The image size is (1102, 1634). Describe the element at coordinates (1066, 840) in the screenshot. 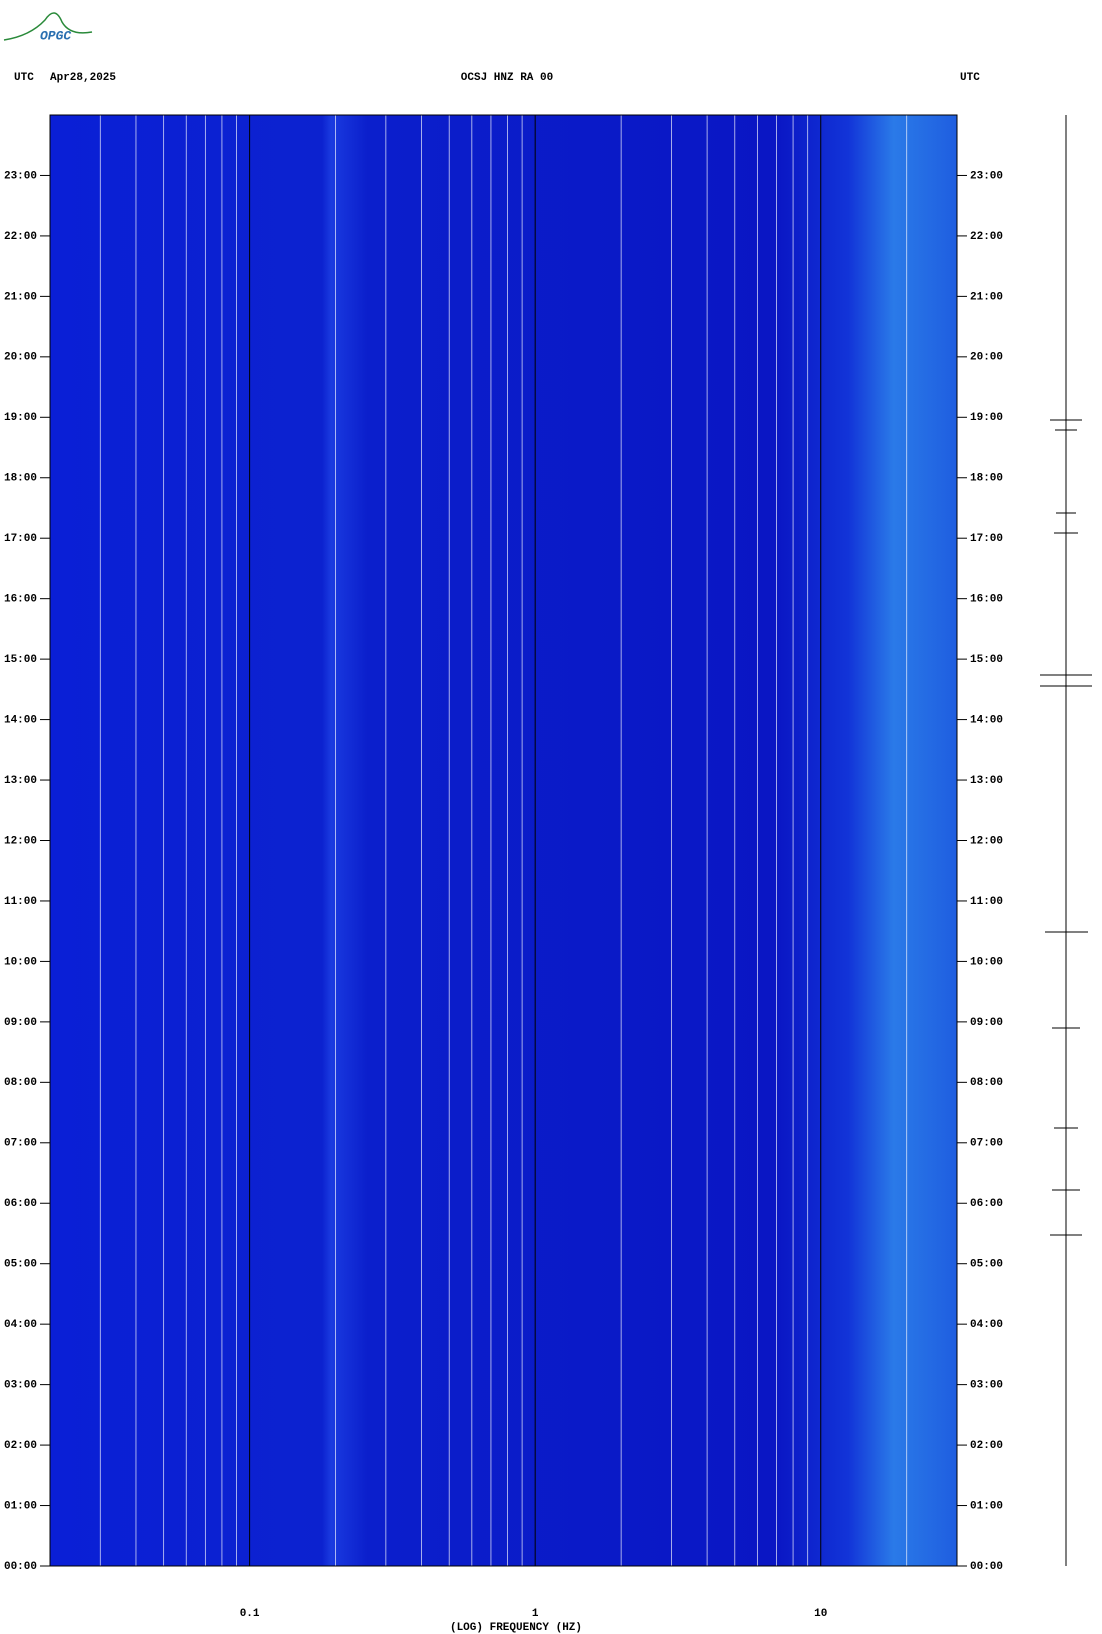

I see `seismogram-trace` at that location.